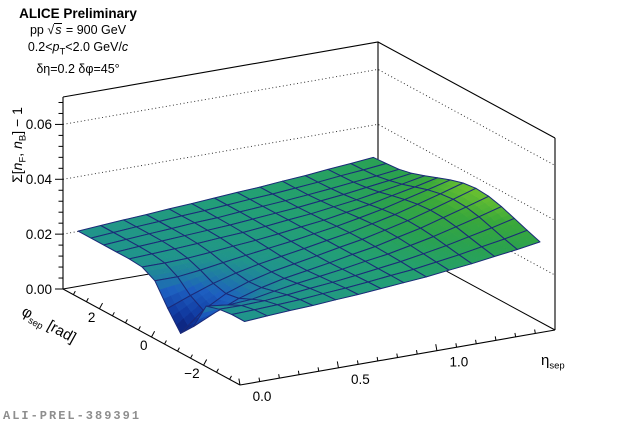  What do you see at coordinates (23, 159) in the screenshot?
I see `z-title-nF-sub: F` at bounding box center [23, 159].